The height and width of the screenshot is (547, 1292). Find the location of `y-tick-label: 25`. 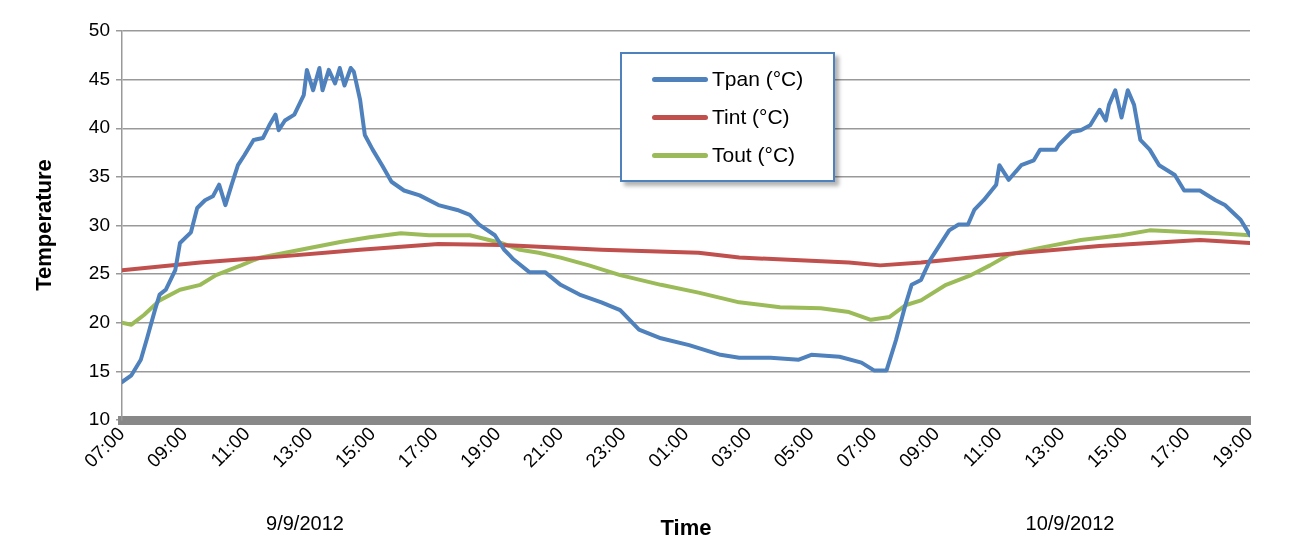

y-tick-label: 25 is located at coordinates (99, 273).